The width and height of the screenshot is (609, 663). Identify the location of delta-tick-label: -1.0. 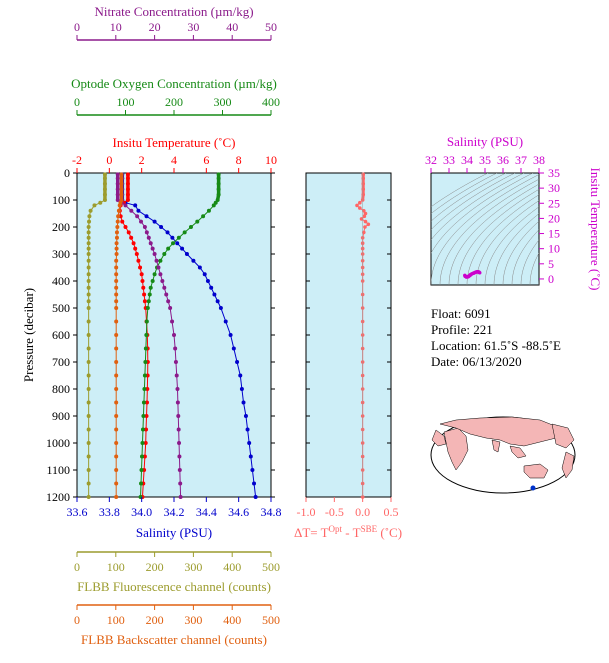
(306, 512).